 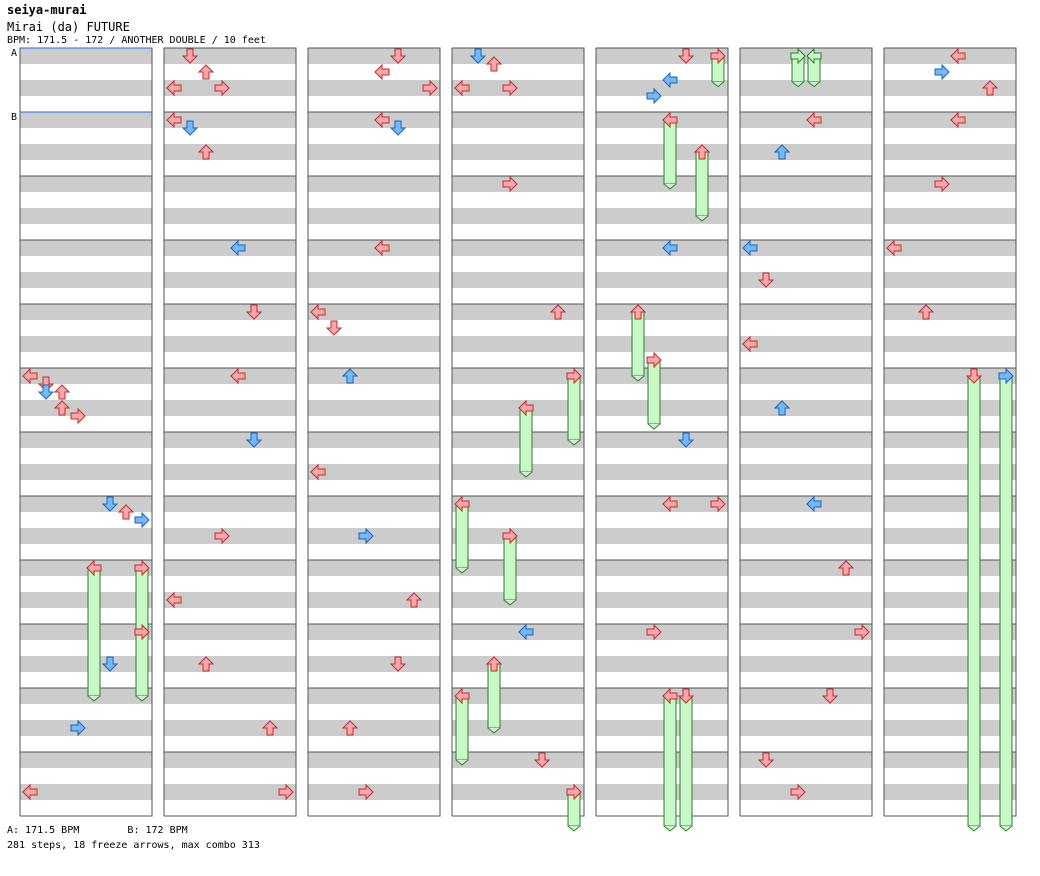 I want to click on bpm-b-label: B: 172 BPM, so click(x=157, y=830).